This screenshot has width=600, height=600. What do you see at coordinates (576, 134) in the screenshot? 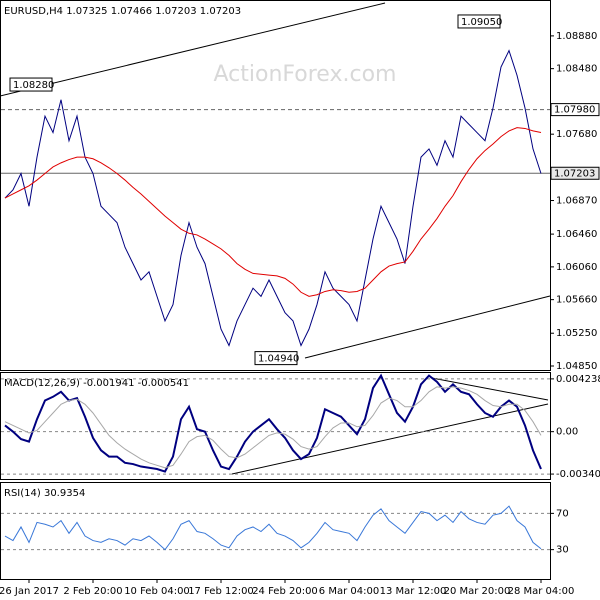
I see `y-tick-label: 1.07680` at bounding box center [576, 134].